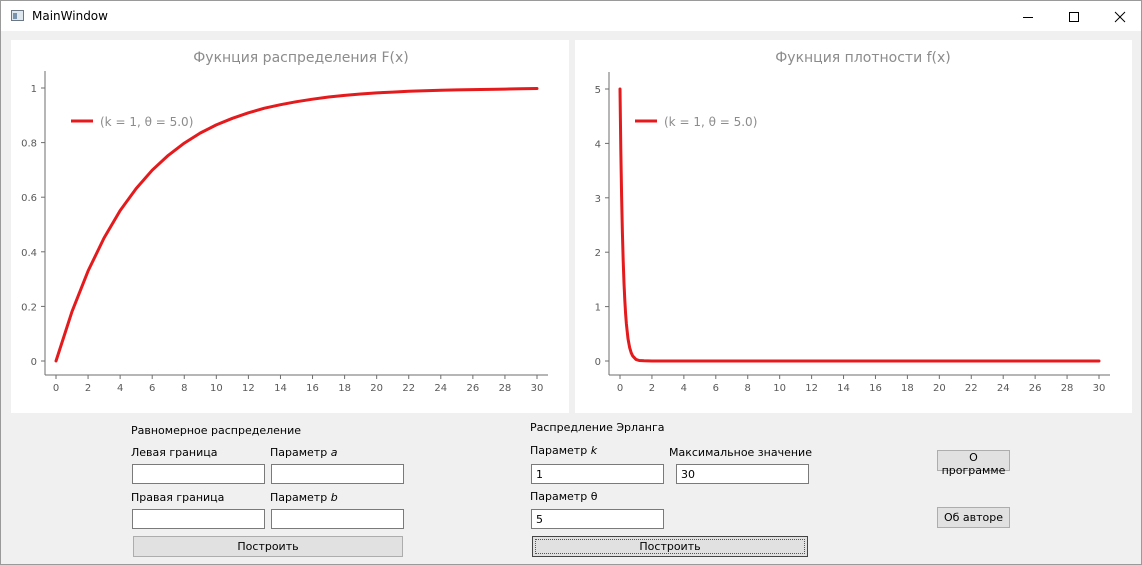  I want to click on y-tick-label: 4, so click(598, 144).